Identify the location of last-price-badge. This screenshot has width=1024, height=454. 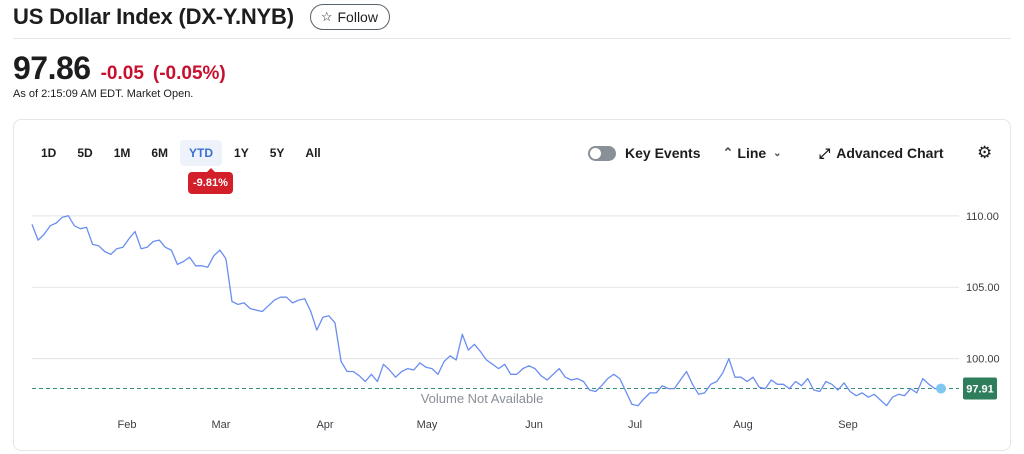
(980, 388).